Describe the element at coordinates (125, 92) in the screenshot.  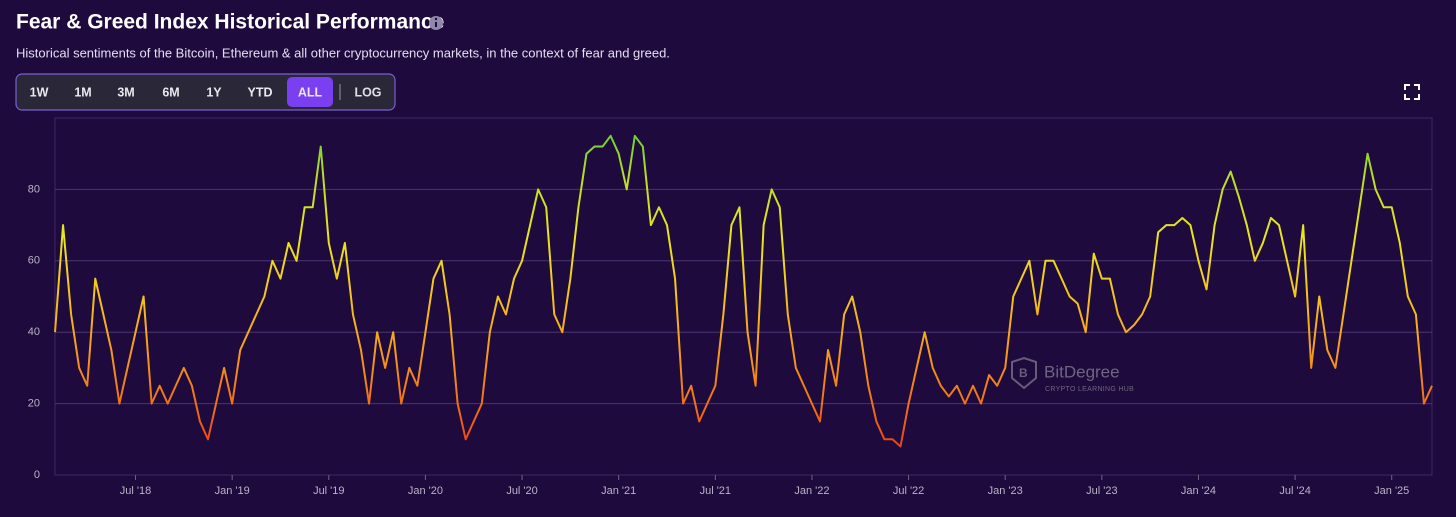
I see `range-button: 3M` at that location.